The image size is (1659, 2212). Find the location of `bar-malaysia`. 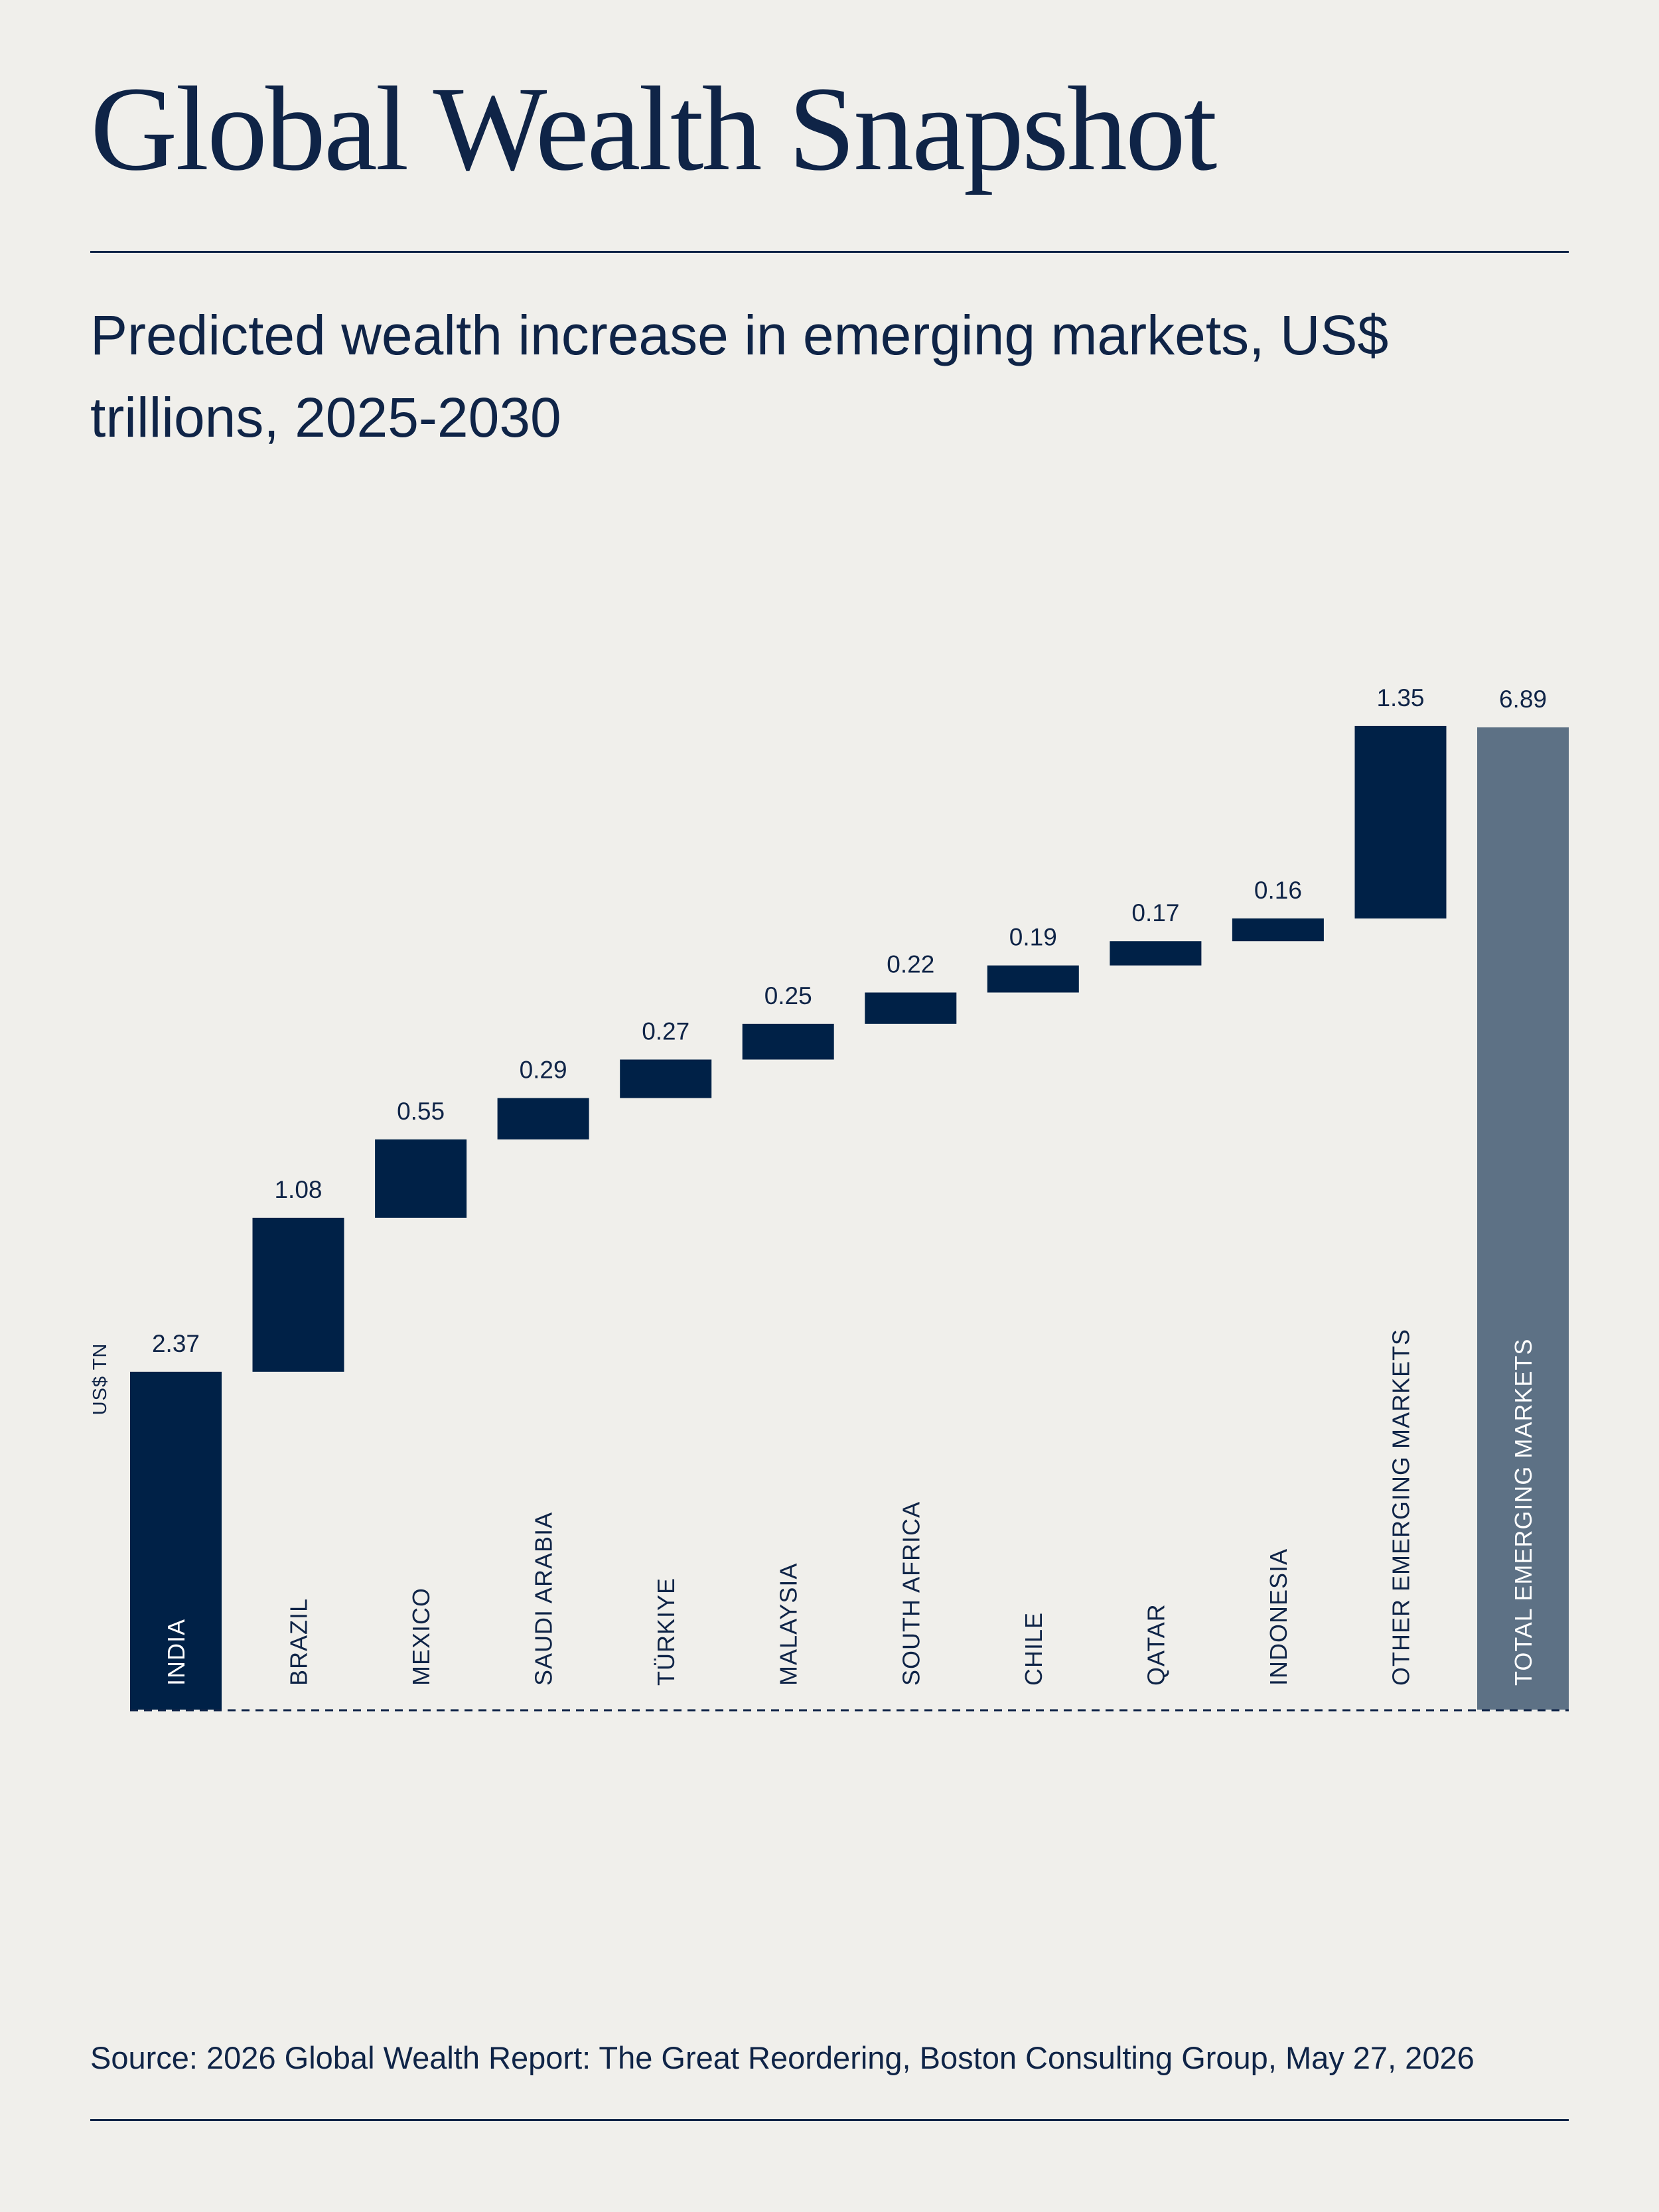

bar-malaysia is located at coordinates (788, 1041).